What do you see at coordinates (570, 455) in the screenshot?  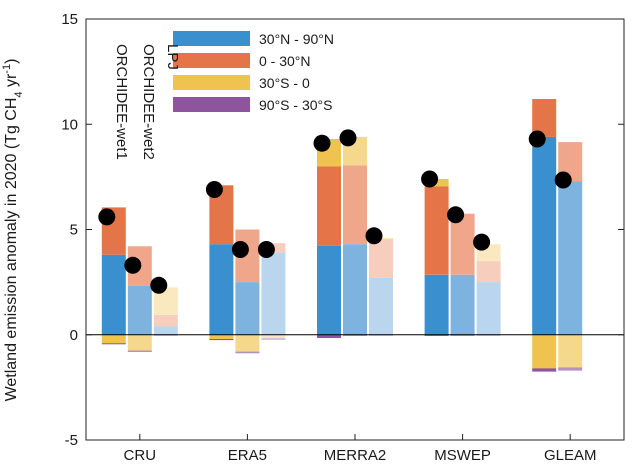 I see `x-tick-label-gleam: GLEAM` at bounding box center [570, 455].